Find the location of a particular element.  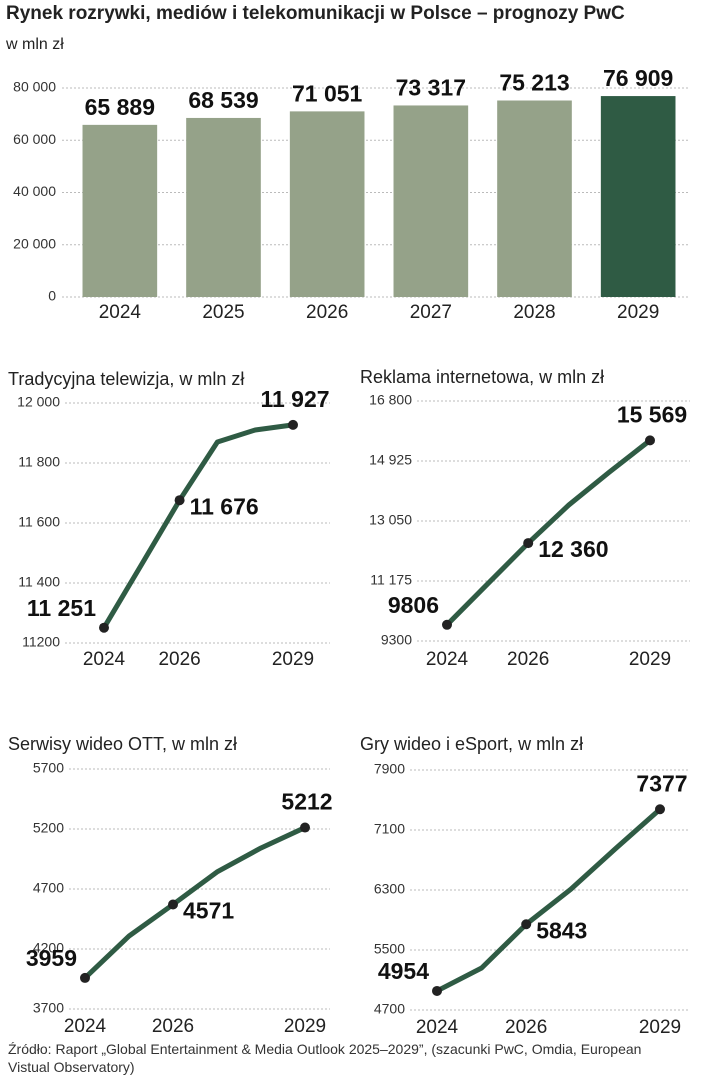

y-tick-label: 11 175 is located at coordinates (391, 580).